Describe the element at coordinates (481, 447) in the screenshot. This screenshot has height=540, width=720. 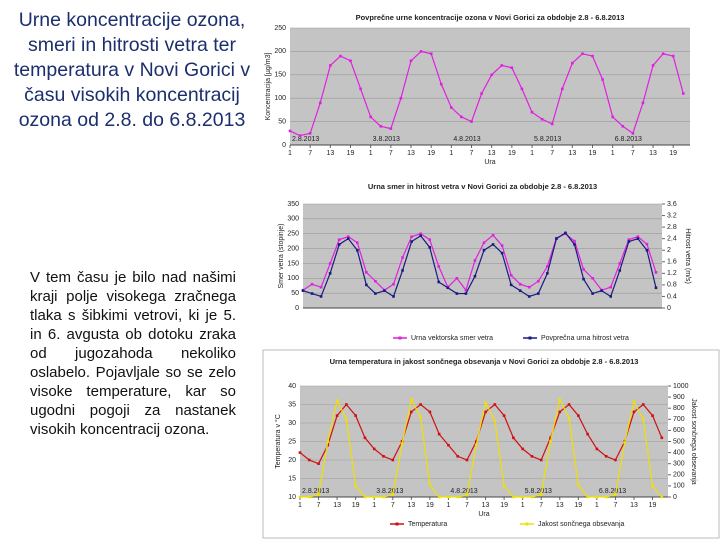
I see `series-line` at that location.